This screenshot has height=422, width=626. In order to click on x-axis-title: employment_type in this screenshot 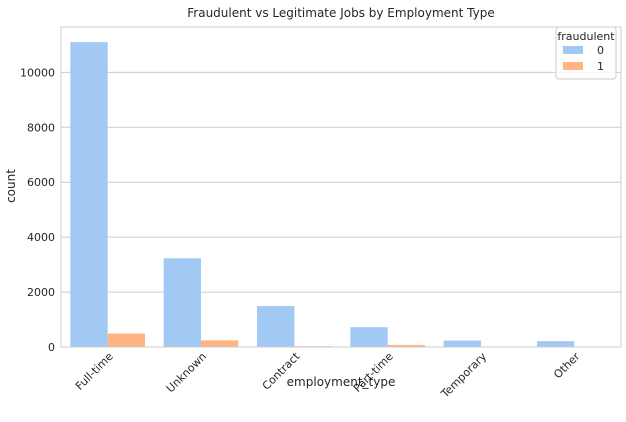, I will do `click(341, 382)`.